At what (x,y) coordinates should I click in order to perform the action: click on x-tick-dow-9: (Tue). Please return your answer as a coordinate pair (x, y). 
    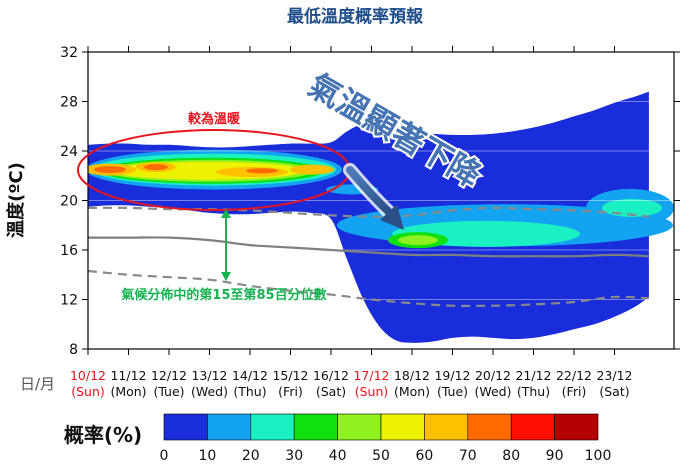
    Looking at the image, I should click on (452, 391).